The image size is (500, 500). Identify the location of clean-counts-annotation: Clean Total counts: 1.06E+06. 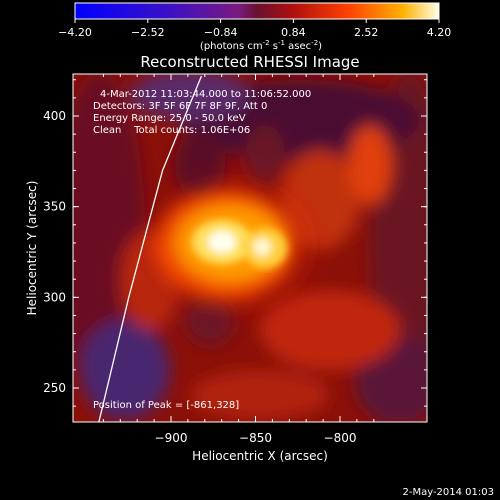
(171, 130).